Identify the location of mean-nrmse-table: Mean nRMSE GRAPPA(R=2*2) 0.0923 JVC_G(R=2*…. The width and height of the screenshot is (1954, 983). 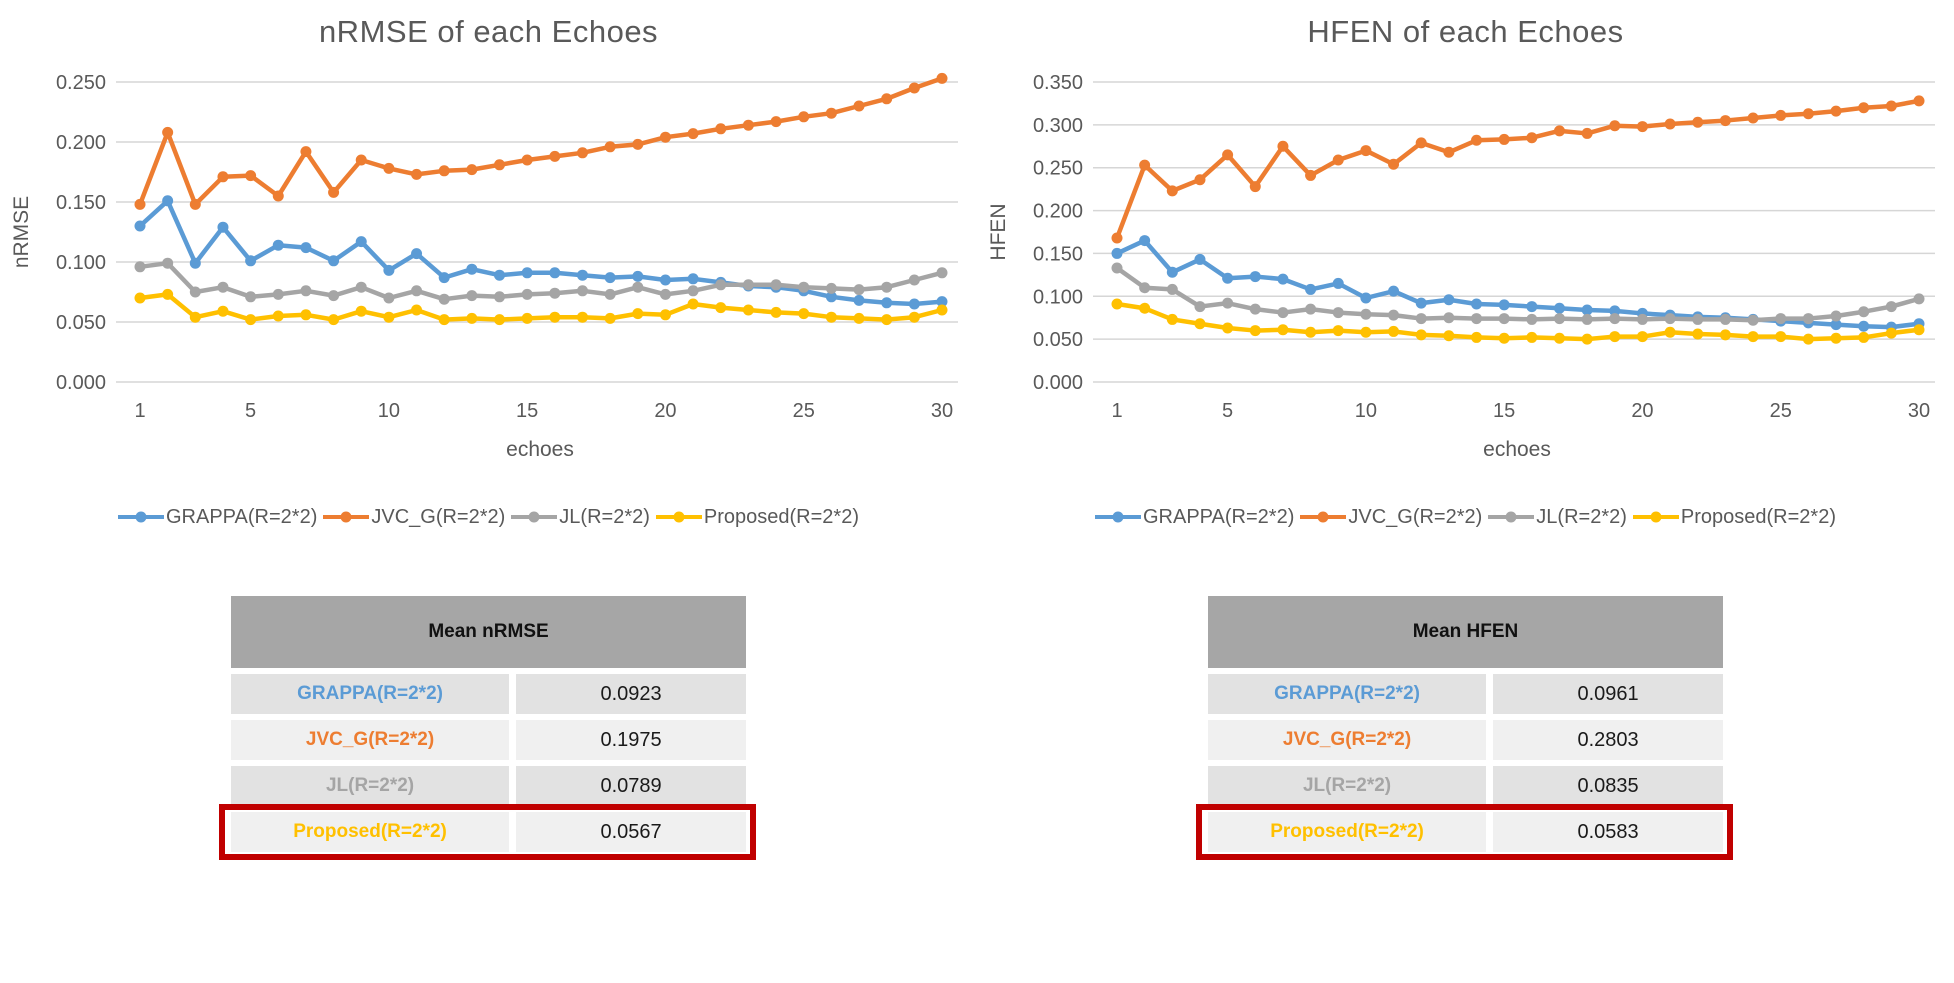
(487, 728).